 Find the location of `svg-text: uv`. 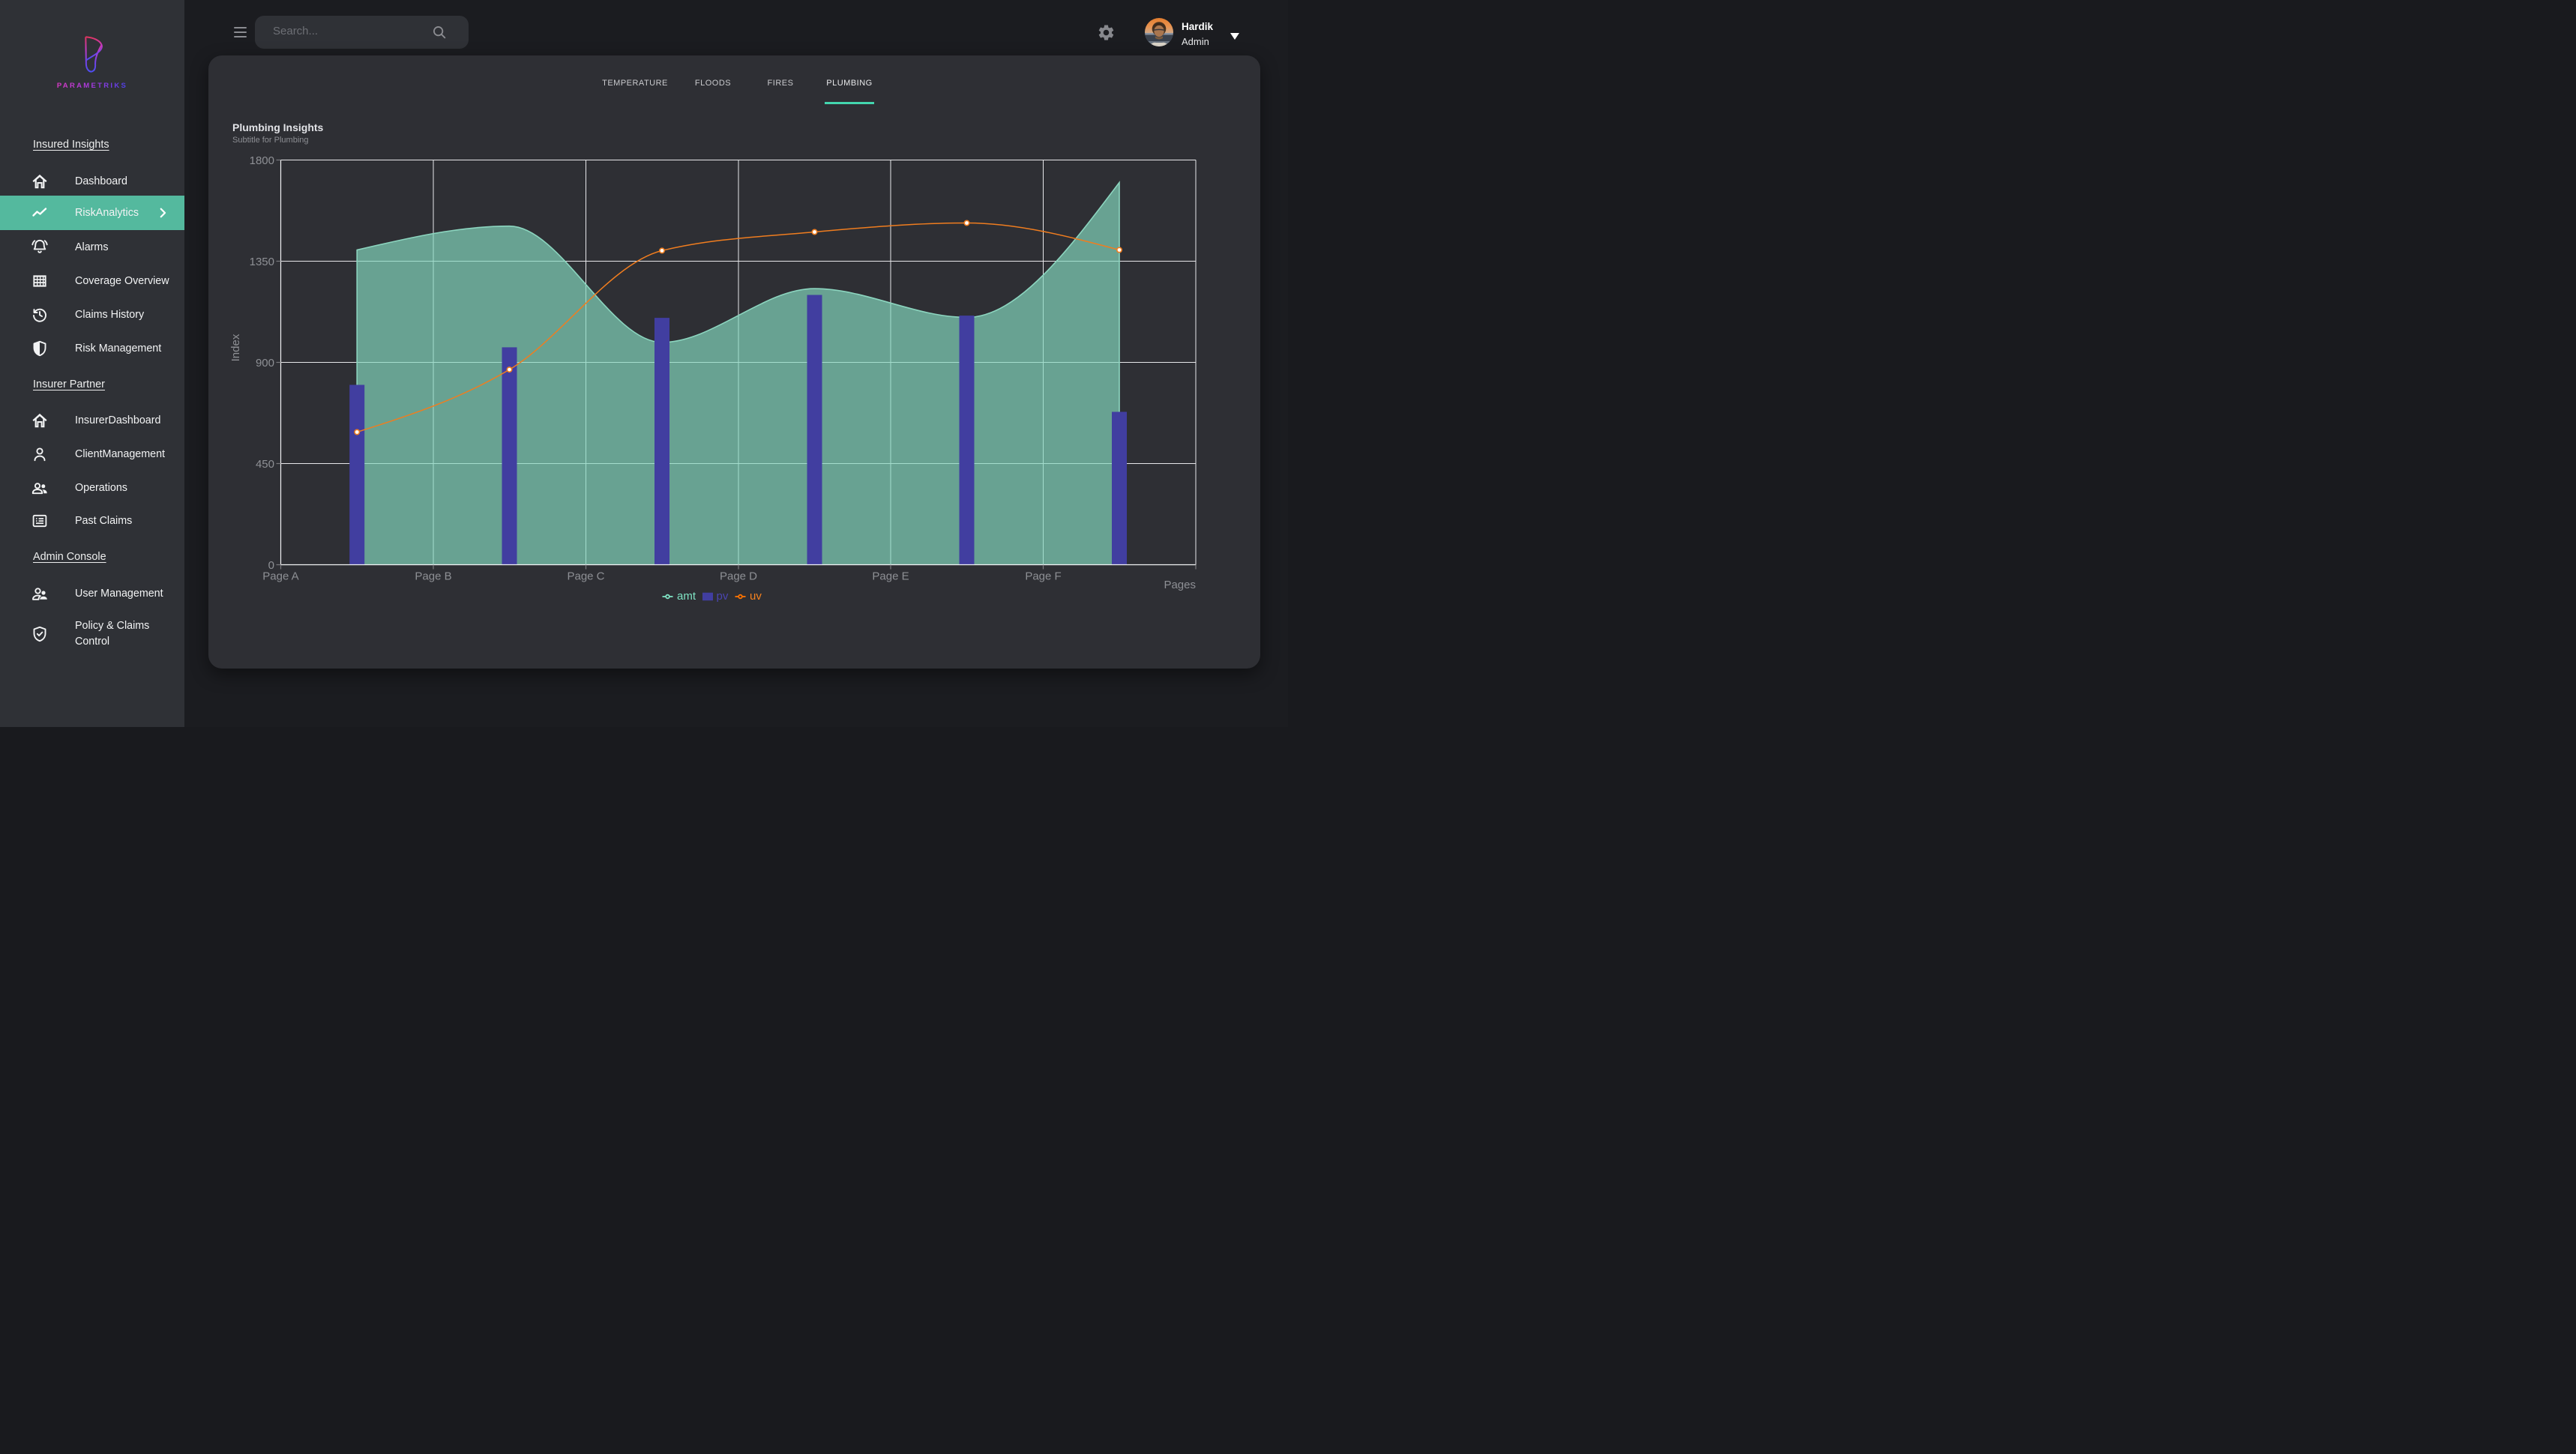

svg-text: uv is located at coordinates (756, 596).